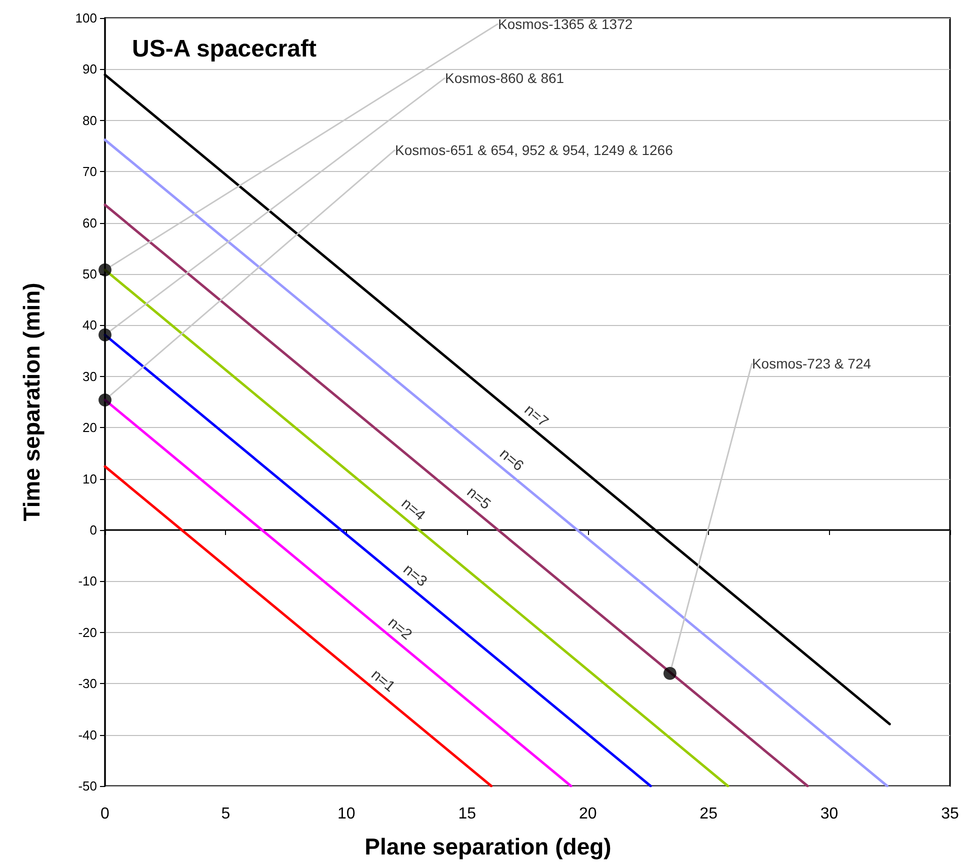 This screenshot has width=976, height=864. I want to click on y-tick-label: -10, so click(87, 581).